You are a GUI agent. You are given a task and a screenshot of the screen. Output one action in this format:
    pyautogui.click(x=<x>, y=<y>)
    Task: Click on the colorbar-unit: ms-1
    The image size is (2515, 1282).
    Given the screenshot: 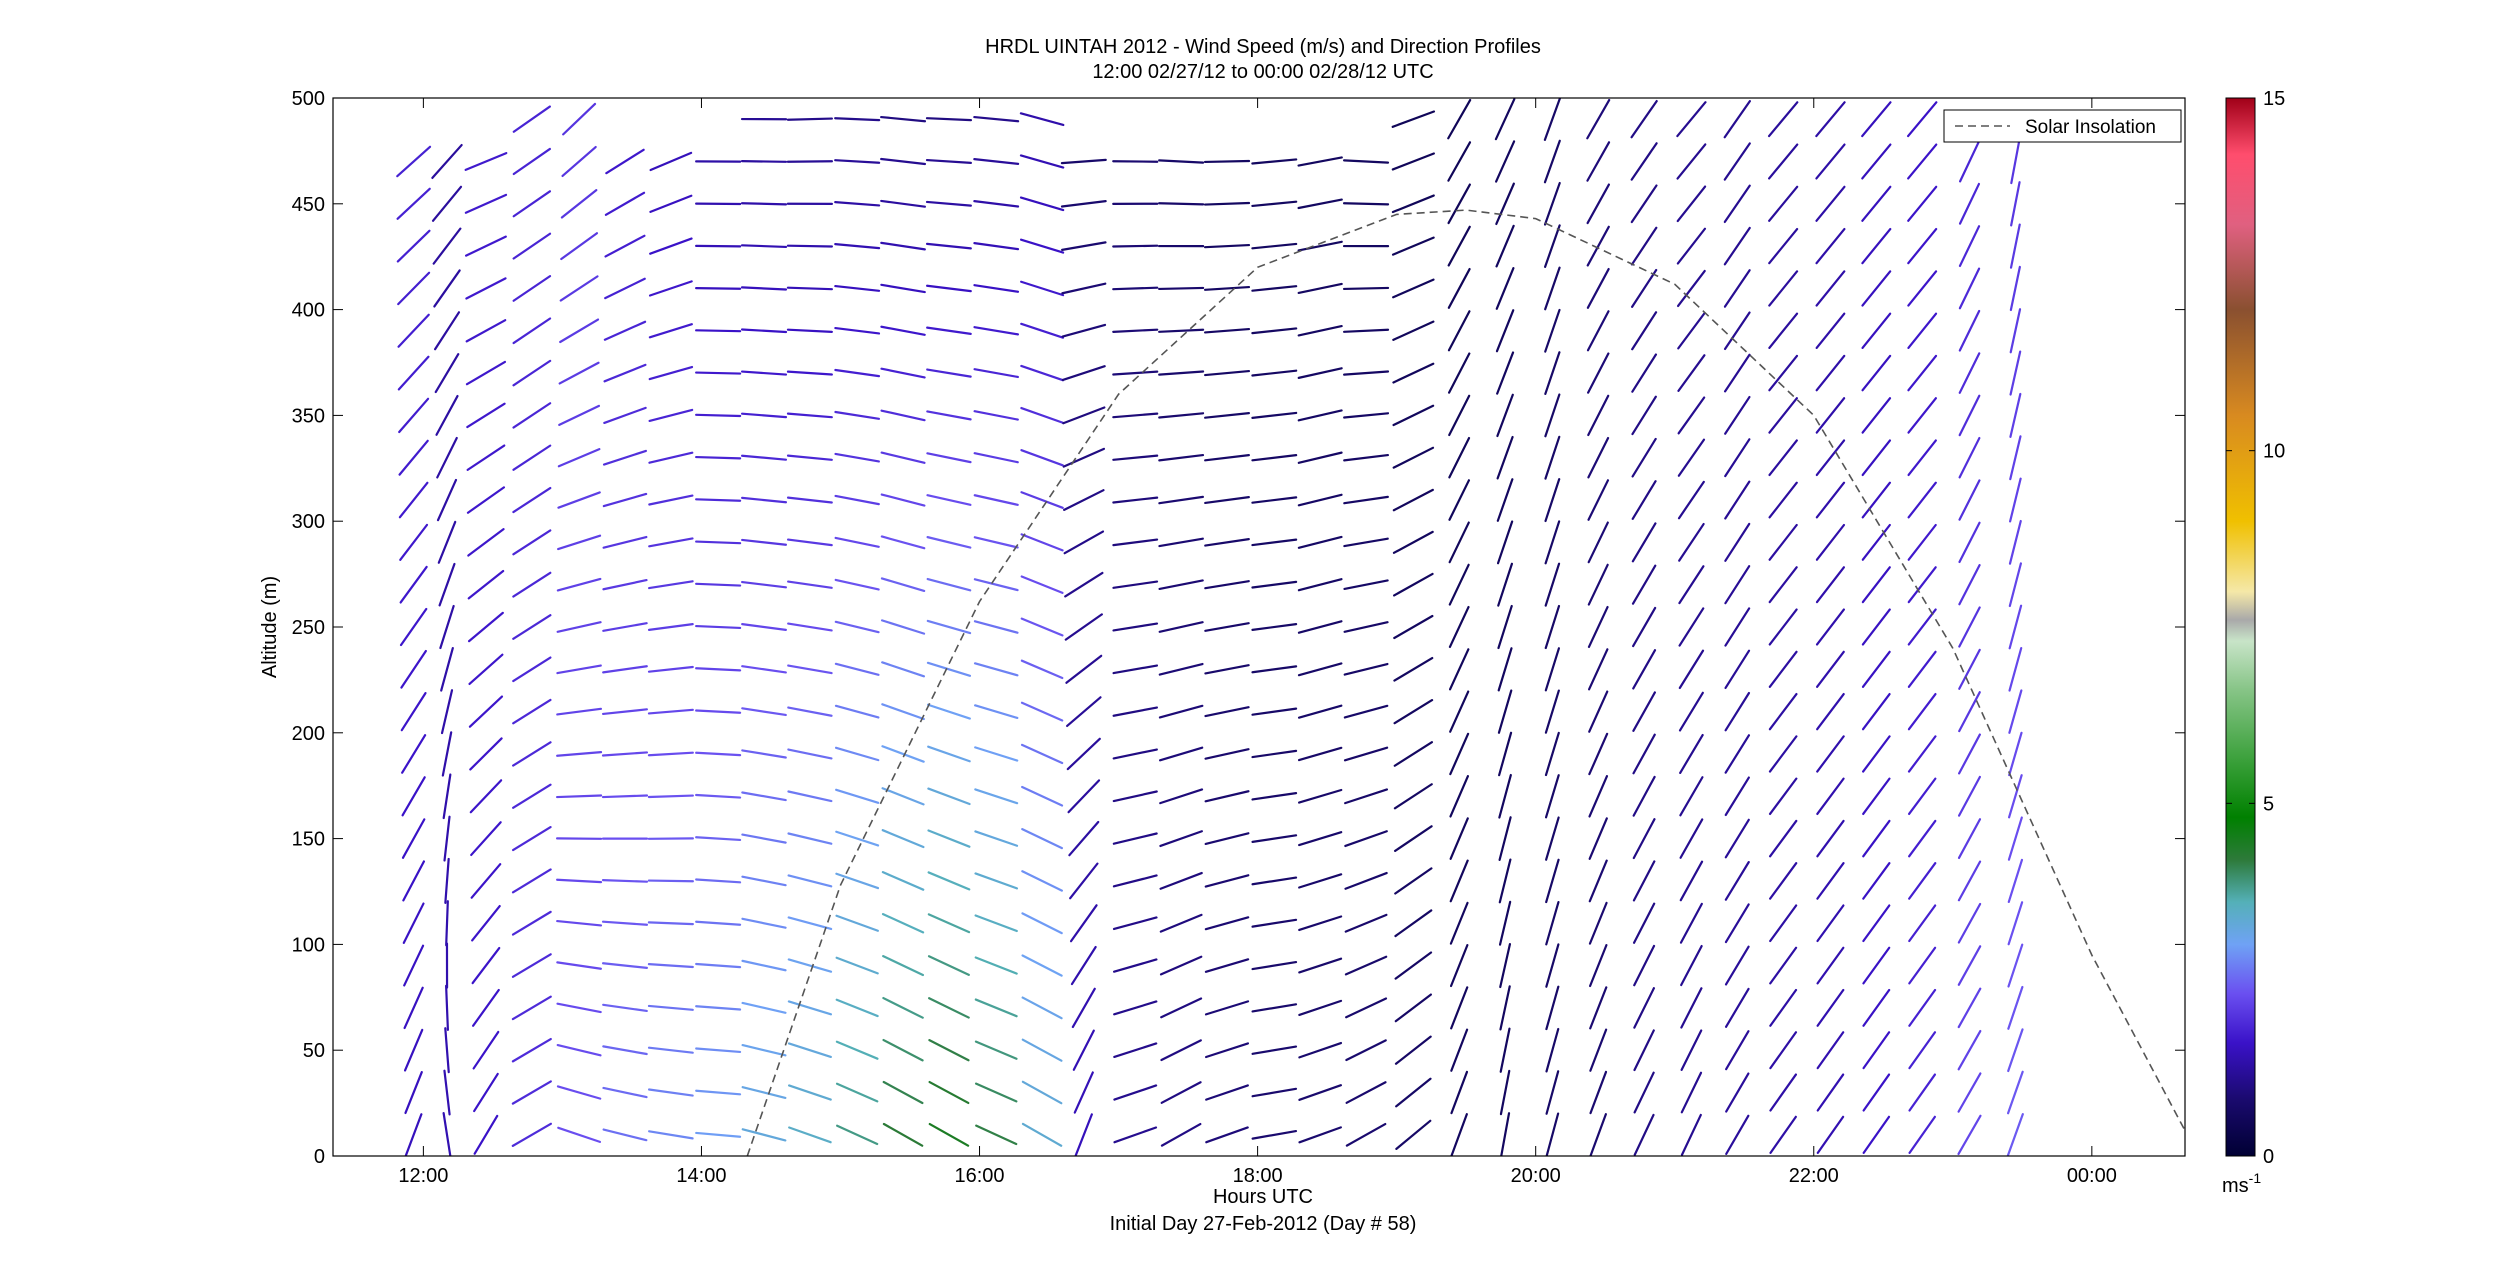 What is the action you would take?
    pyautogui.click(x=2241, y=1183)
    